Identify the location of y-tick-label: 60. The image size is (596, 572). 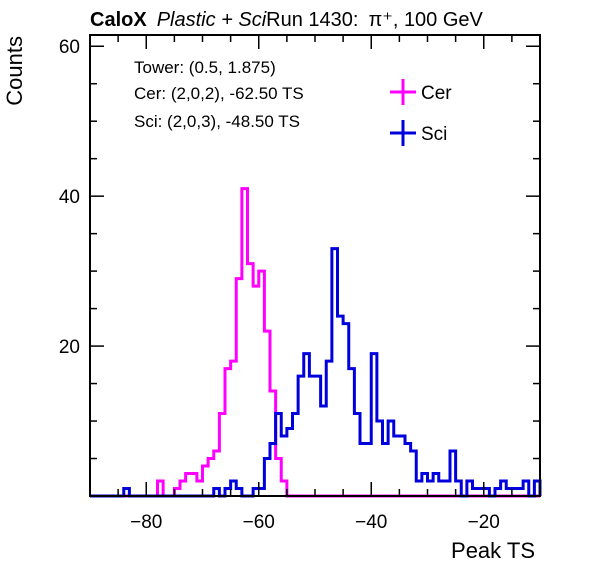
(69, 47).